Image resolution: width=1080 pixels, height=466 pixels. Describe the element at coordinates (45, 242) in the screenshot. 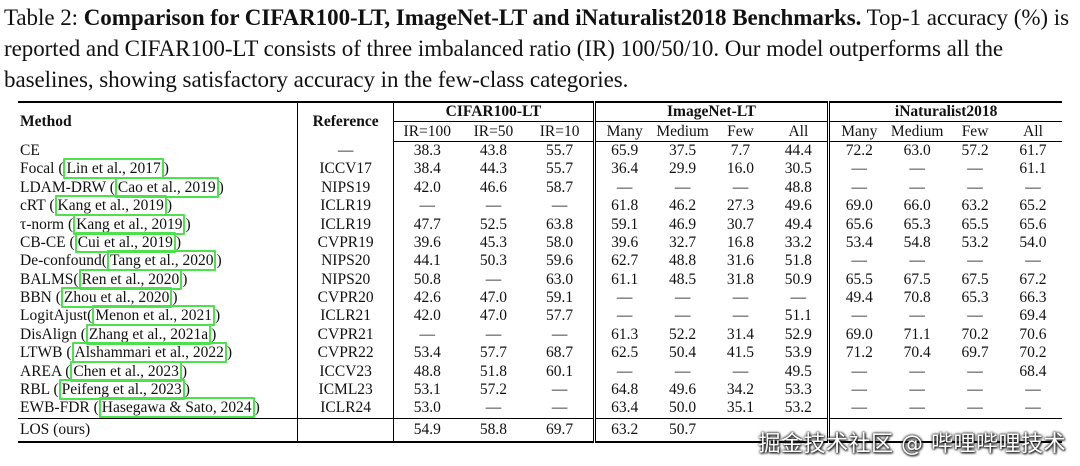

I see `method-name: CB-CE` at that location.